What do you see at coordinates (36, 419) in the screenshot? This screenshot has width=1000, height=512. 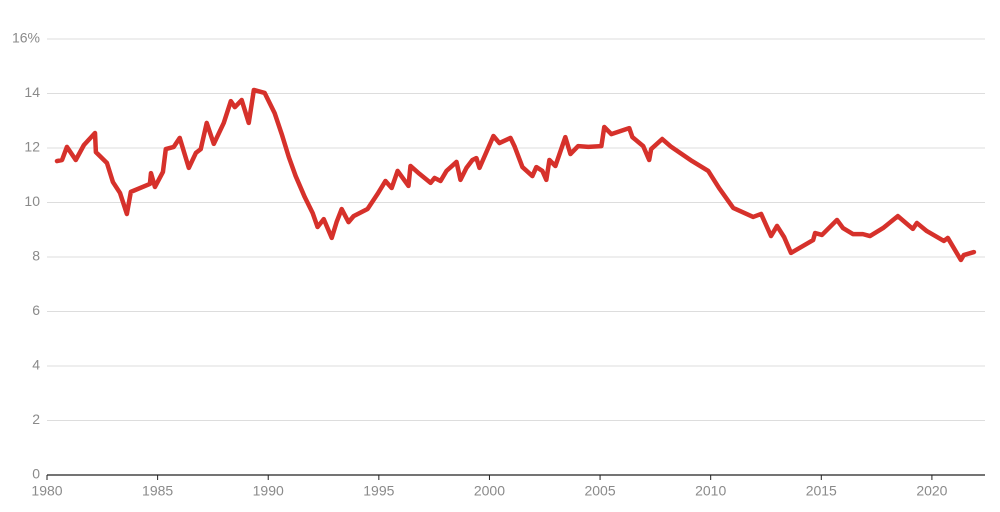 I see `y-tick-label: 2` at bounding box center [36, 419].